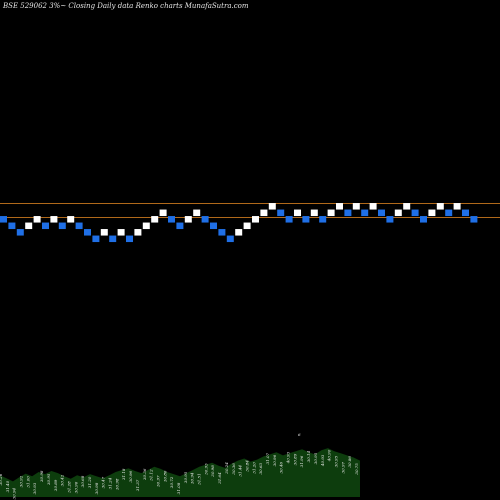  I want to click on volume-label: 30.86, so click(349, 462).